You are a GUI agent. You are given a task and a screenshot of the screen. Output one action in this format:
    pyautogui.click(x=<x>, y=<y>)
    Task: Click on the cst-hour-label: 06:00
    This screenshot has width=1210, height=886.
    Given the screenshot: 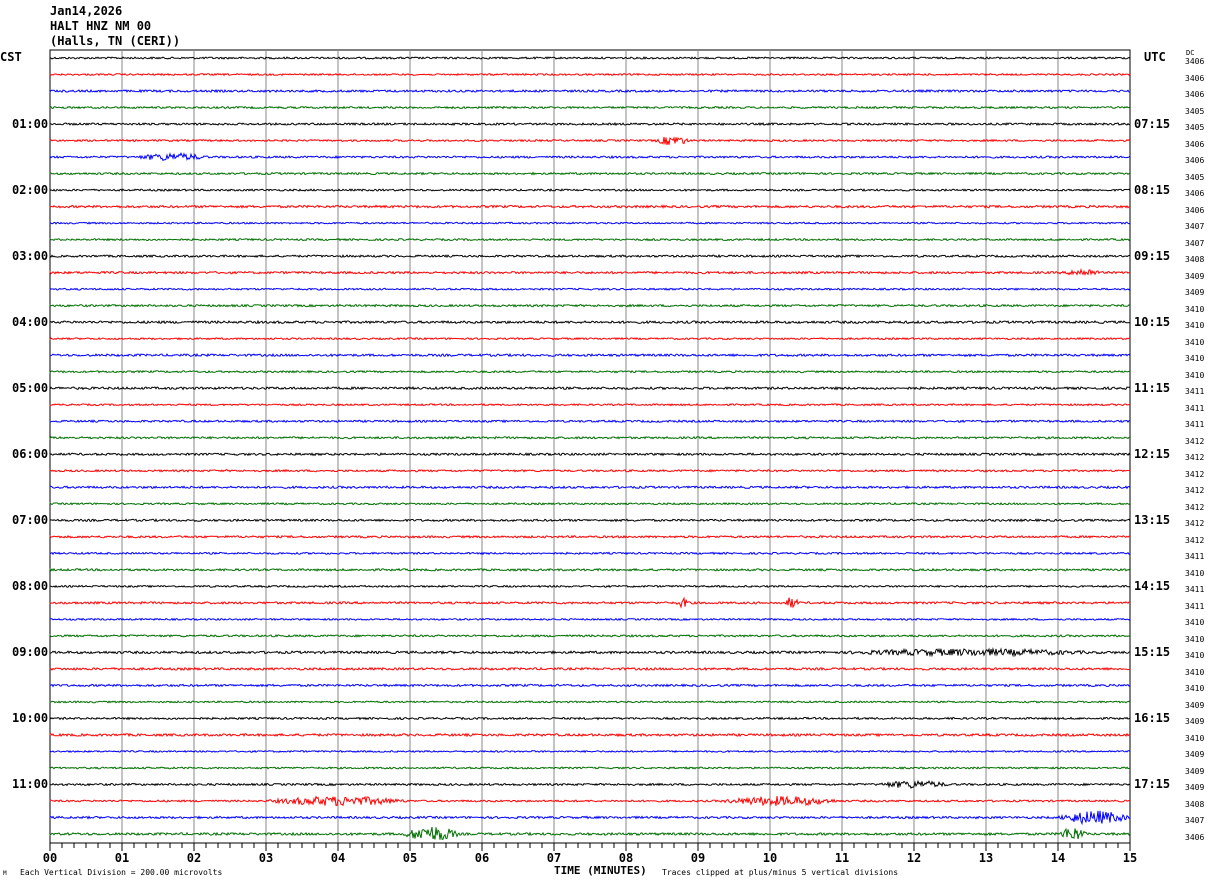 What is the action you would take?
    pyautogui.click(x=30, y=454)
    